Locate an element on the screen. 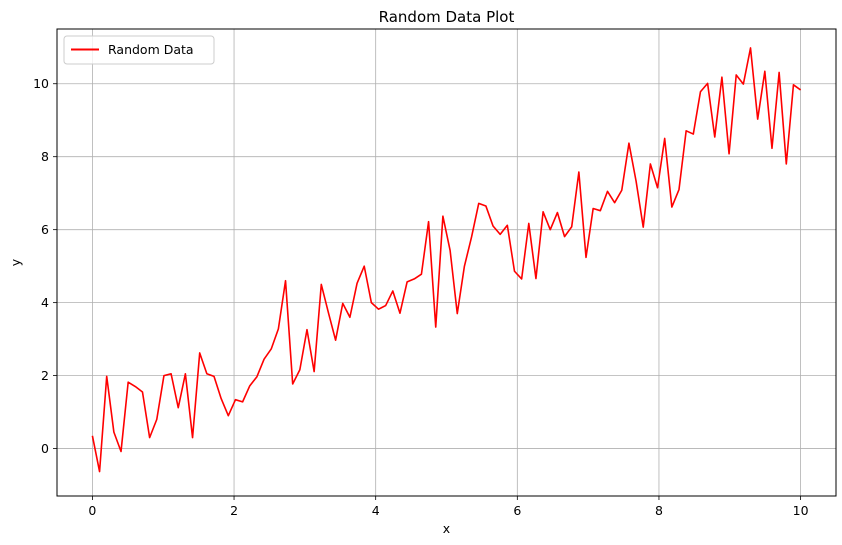 This screenshot has height=545, width=842. x-tick-label: 8 is located at coordinates (659, 510).